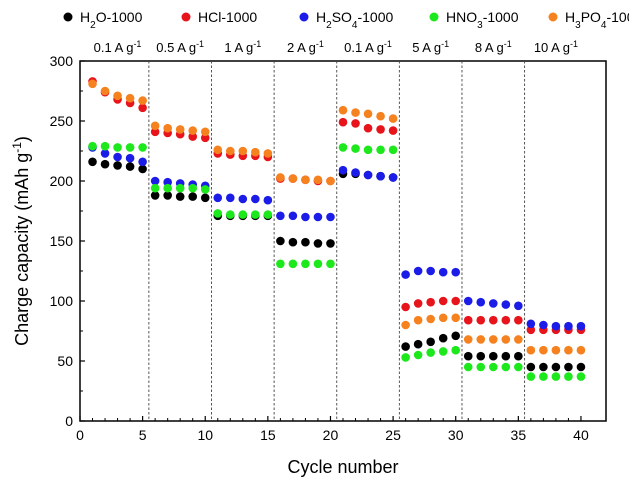  I want to click on y-axis-title: Charge capacity (mAh g-1), so click(21, 241).